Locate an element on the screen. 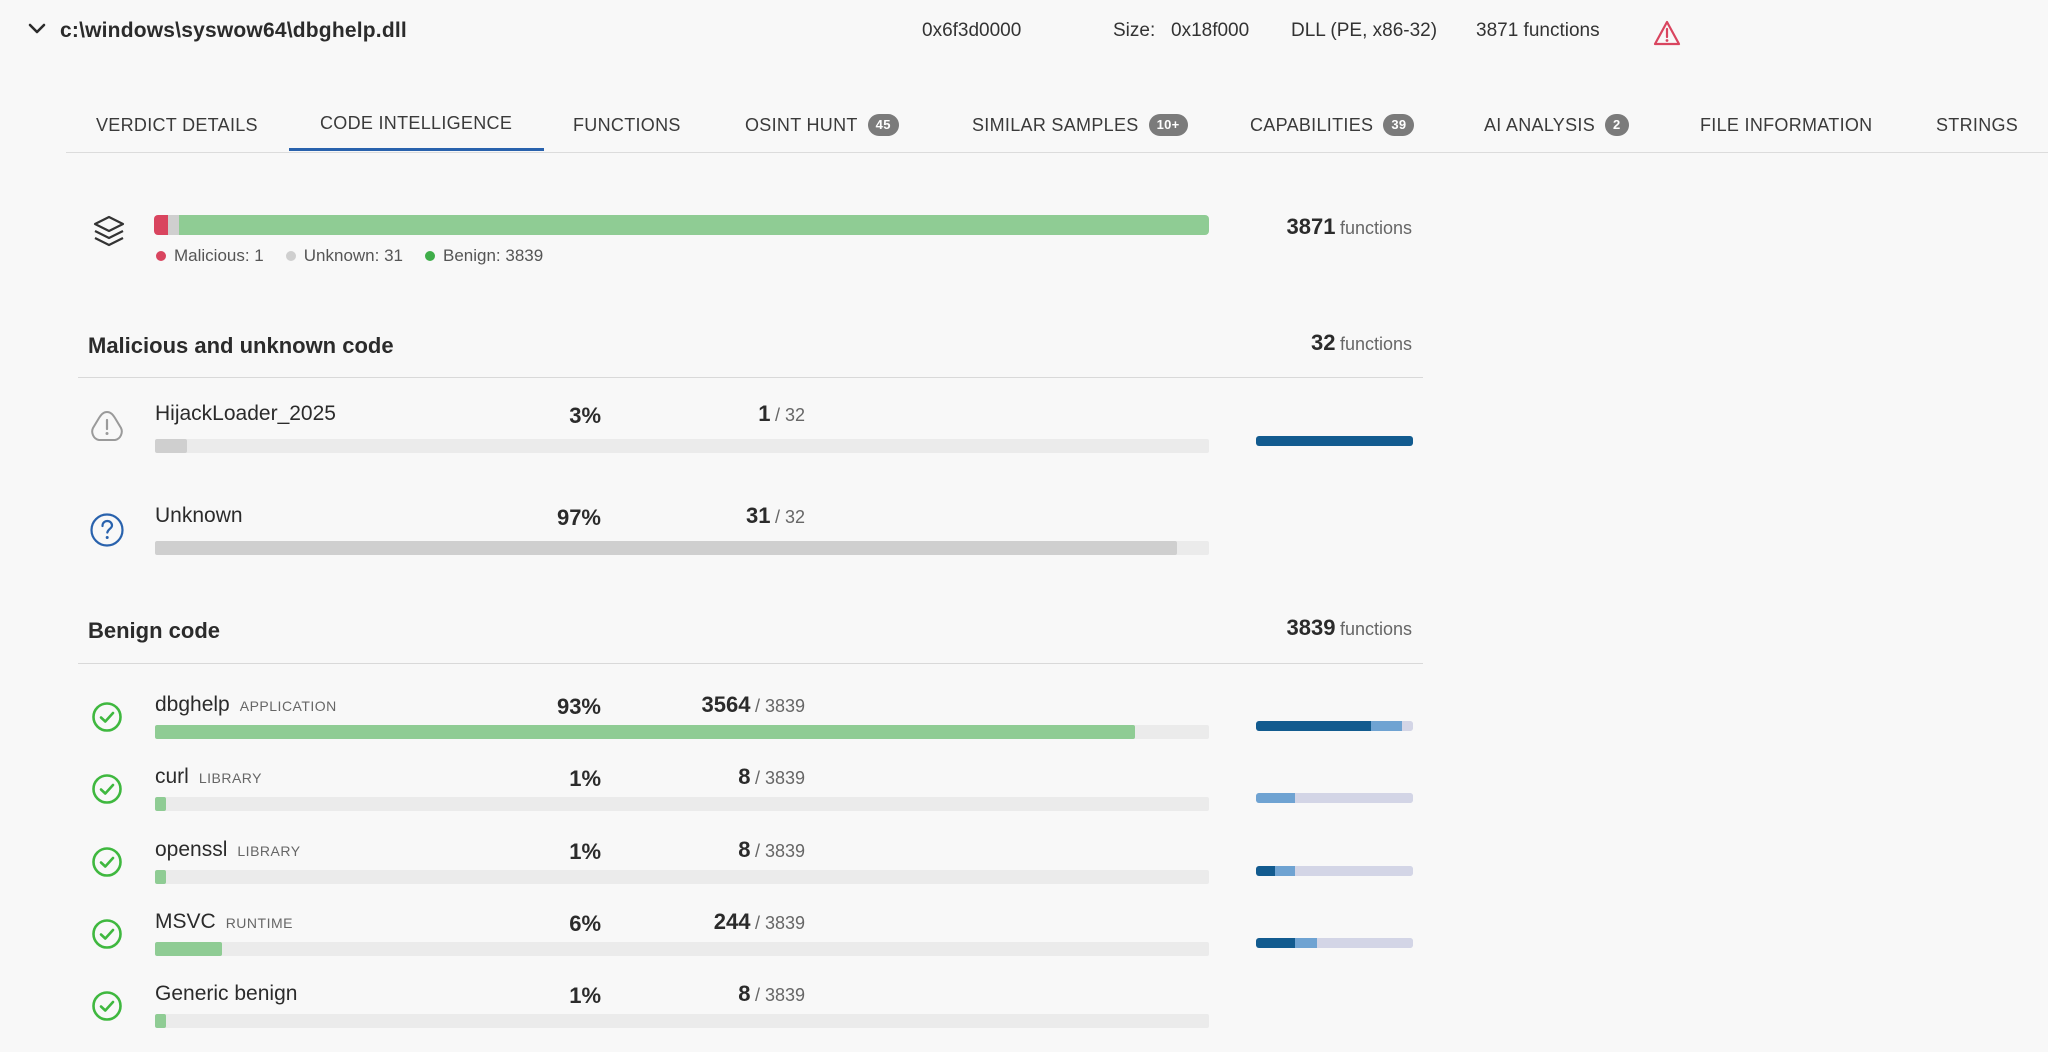 This screenshot has height=1052, width=2048. size-value: 0x18f000 is located at coordinates (1210, 30).